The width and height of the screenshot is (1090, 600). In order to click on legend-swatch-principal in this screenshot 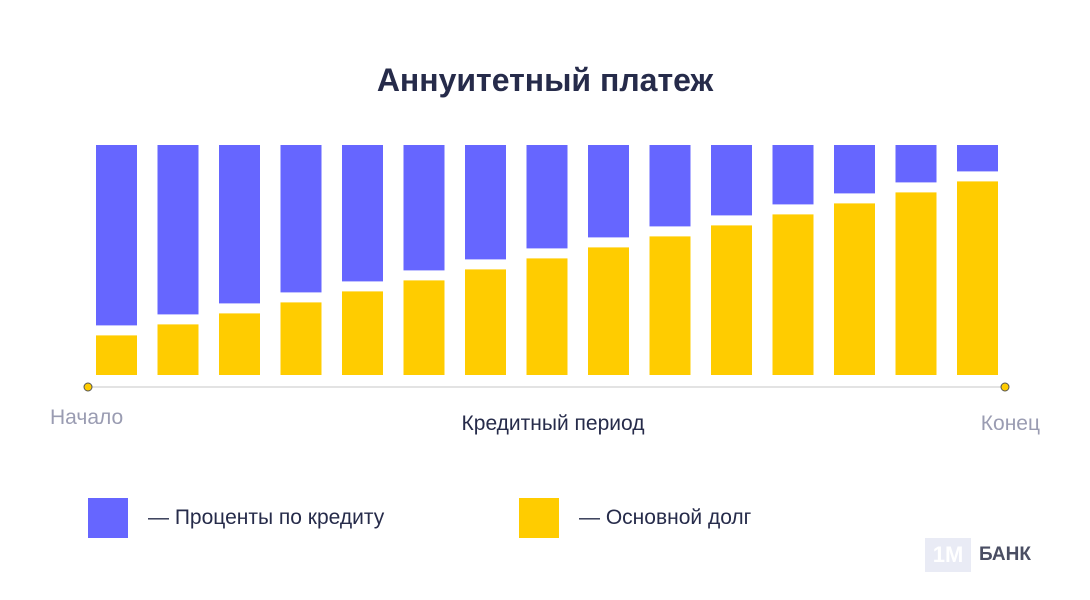, I will do `click(539, 518)`.